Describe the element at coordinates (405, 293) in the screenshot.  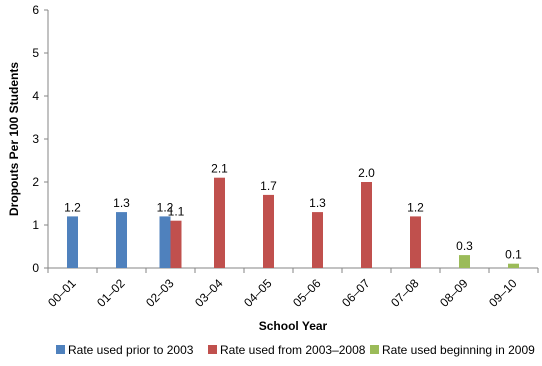
I see `x-tick-label: 07–08` at that location.